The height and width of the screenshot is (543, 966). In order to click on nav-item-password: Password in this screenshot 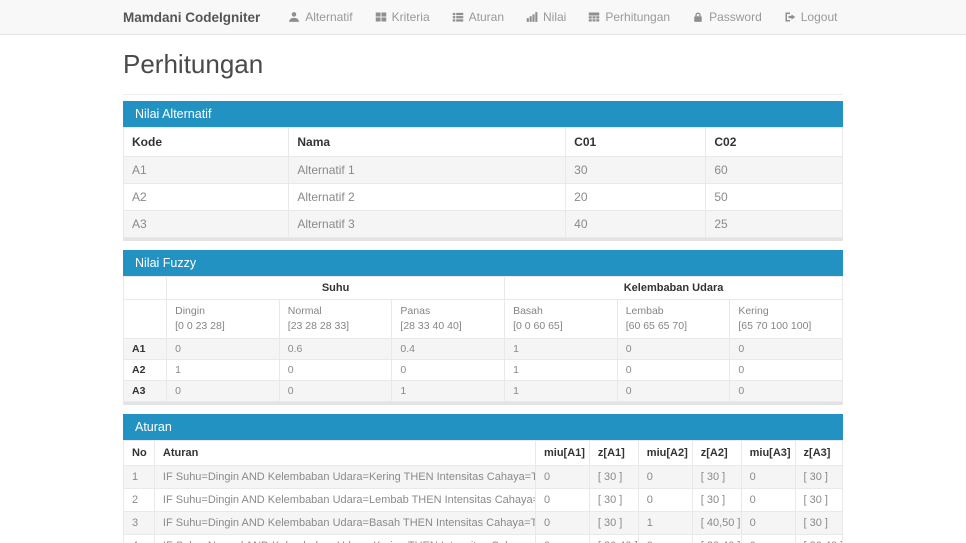, I will do `click(727, 17)`.